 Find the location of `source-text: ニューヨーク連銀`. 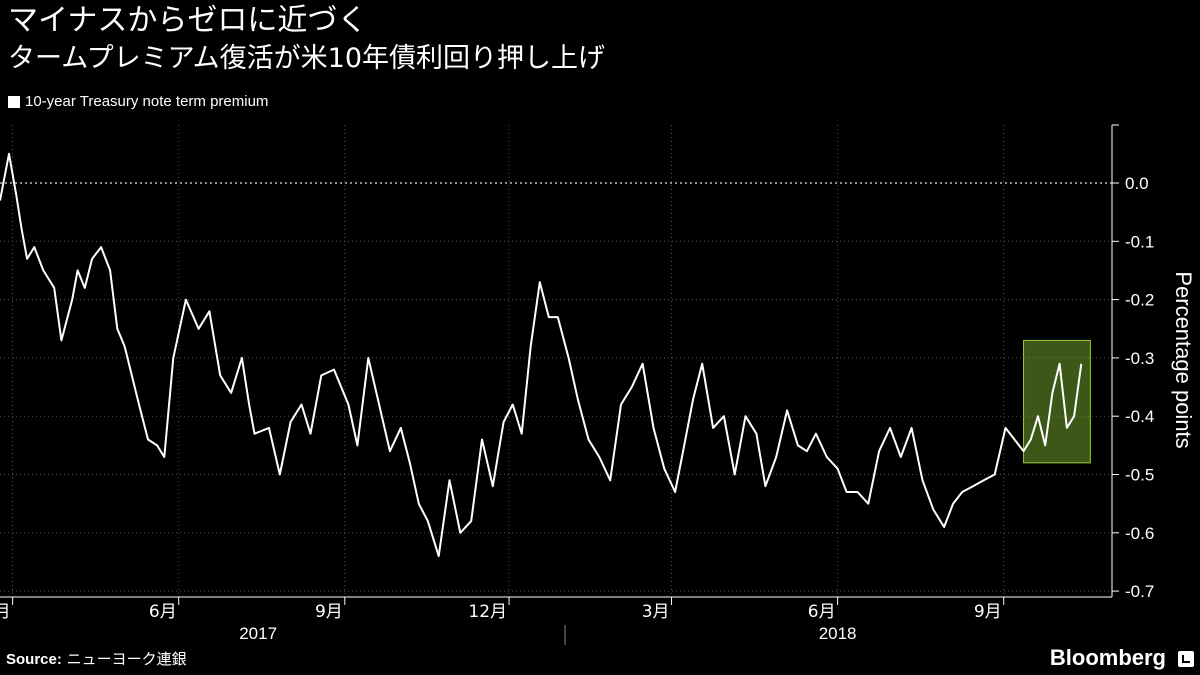

source-text: ニューヨーク連銀 is located at coordinates (126, 659).